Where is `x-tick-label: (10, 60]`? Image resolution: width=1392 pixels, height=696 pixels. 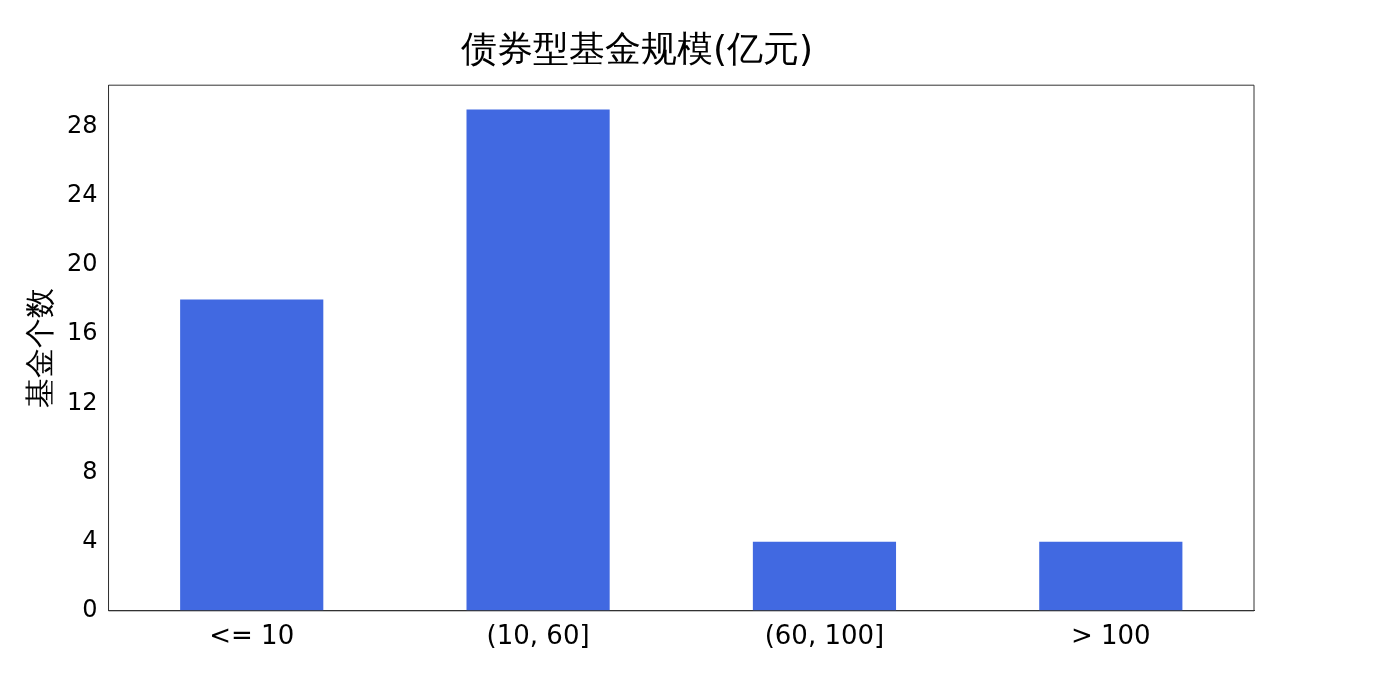
x-tick-label: (10, 60] is located at coordinates (538, 635).